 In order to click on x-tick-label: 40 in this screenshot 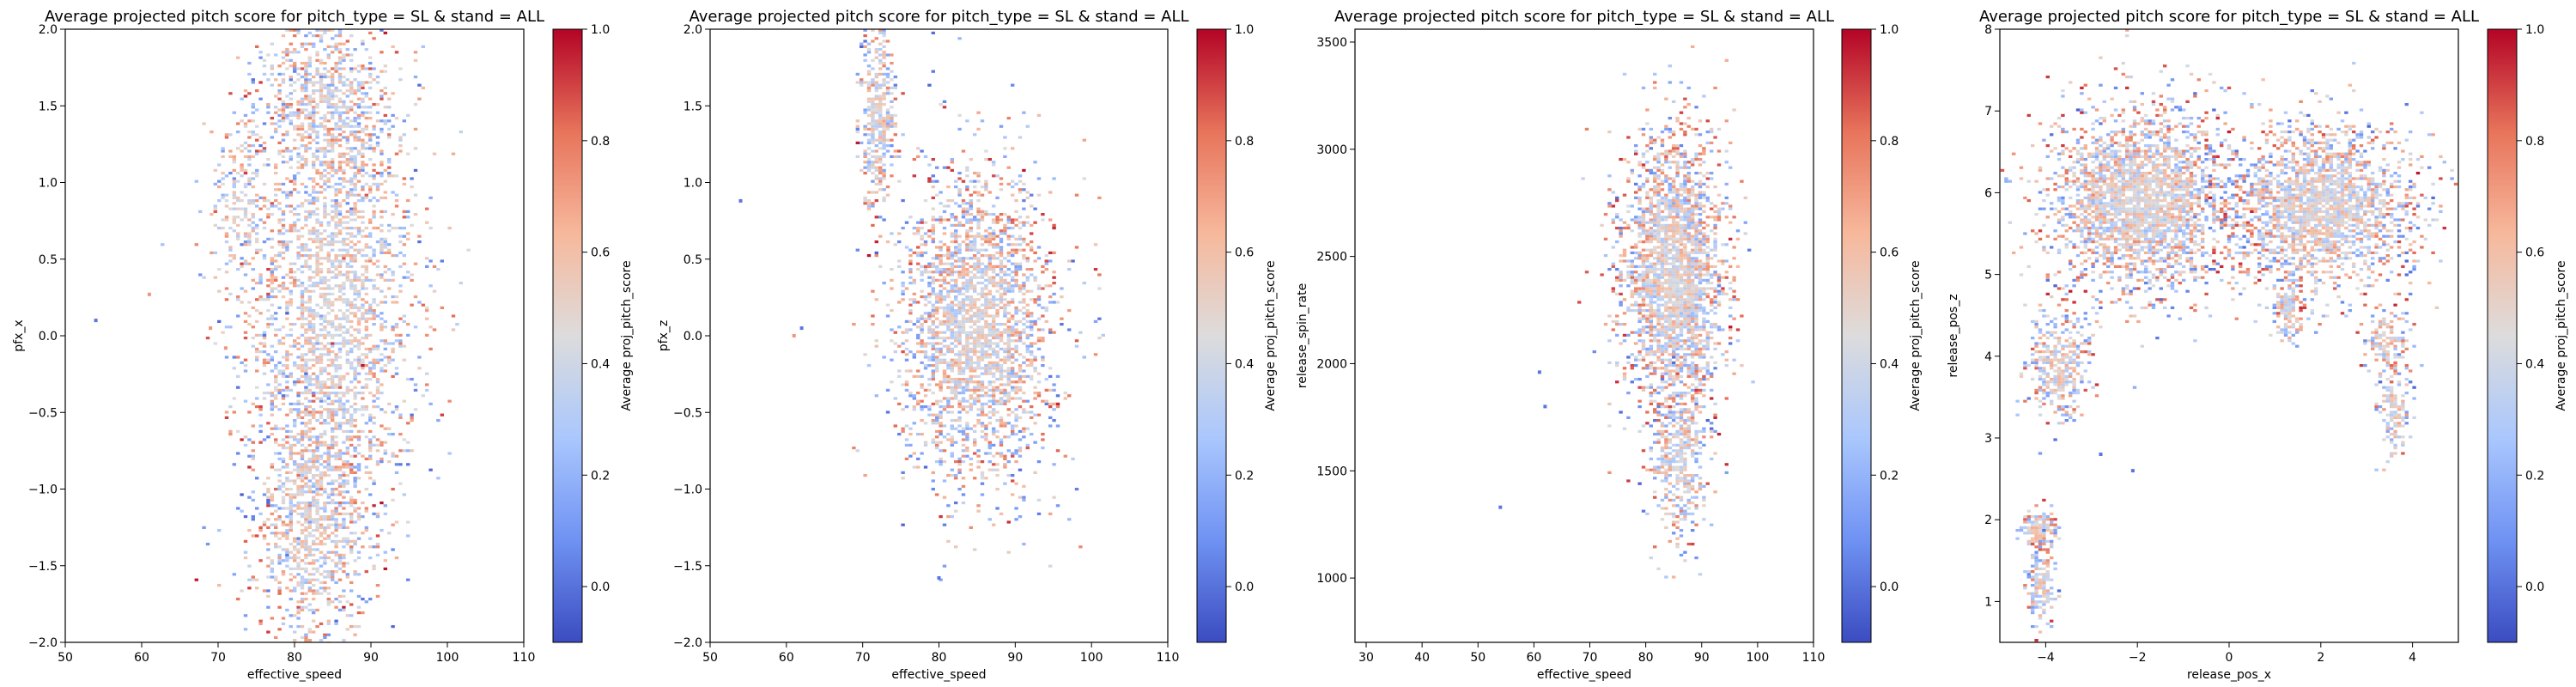, I will do `click(1422, 658)`.